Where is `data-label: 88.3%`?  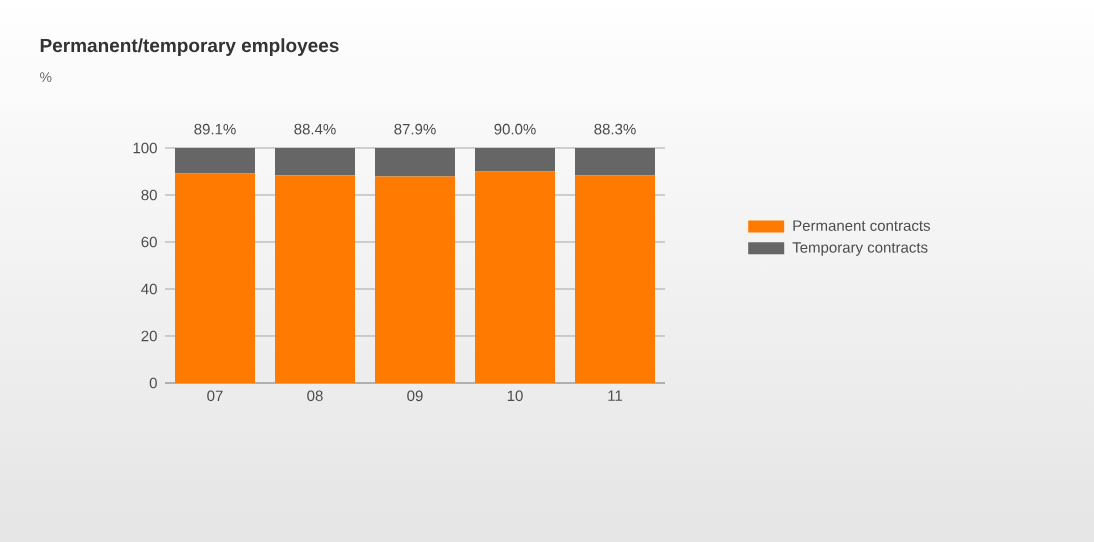
data-label: 88.3% is located at coordinates (615, 129).